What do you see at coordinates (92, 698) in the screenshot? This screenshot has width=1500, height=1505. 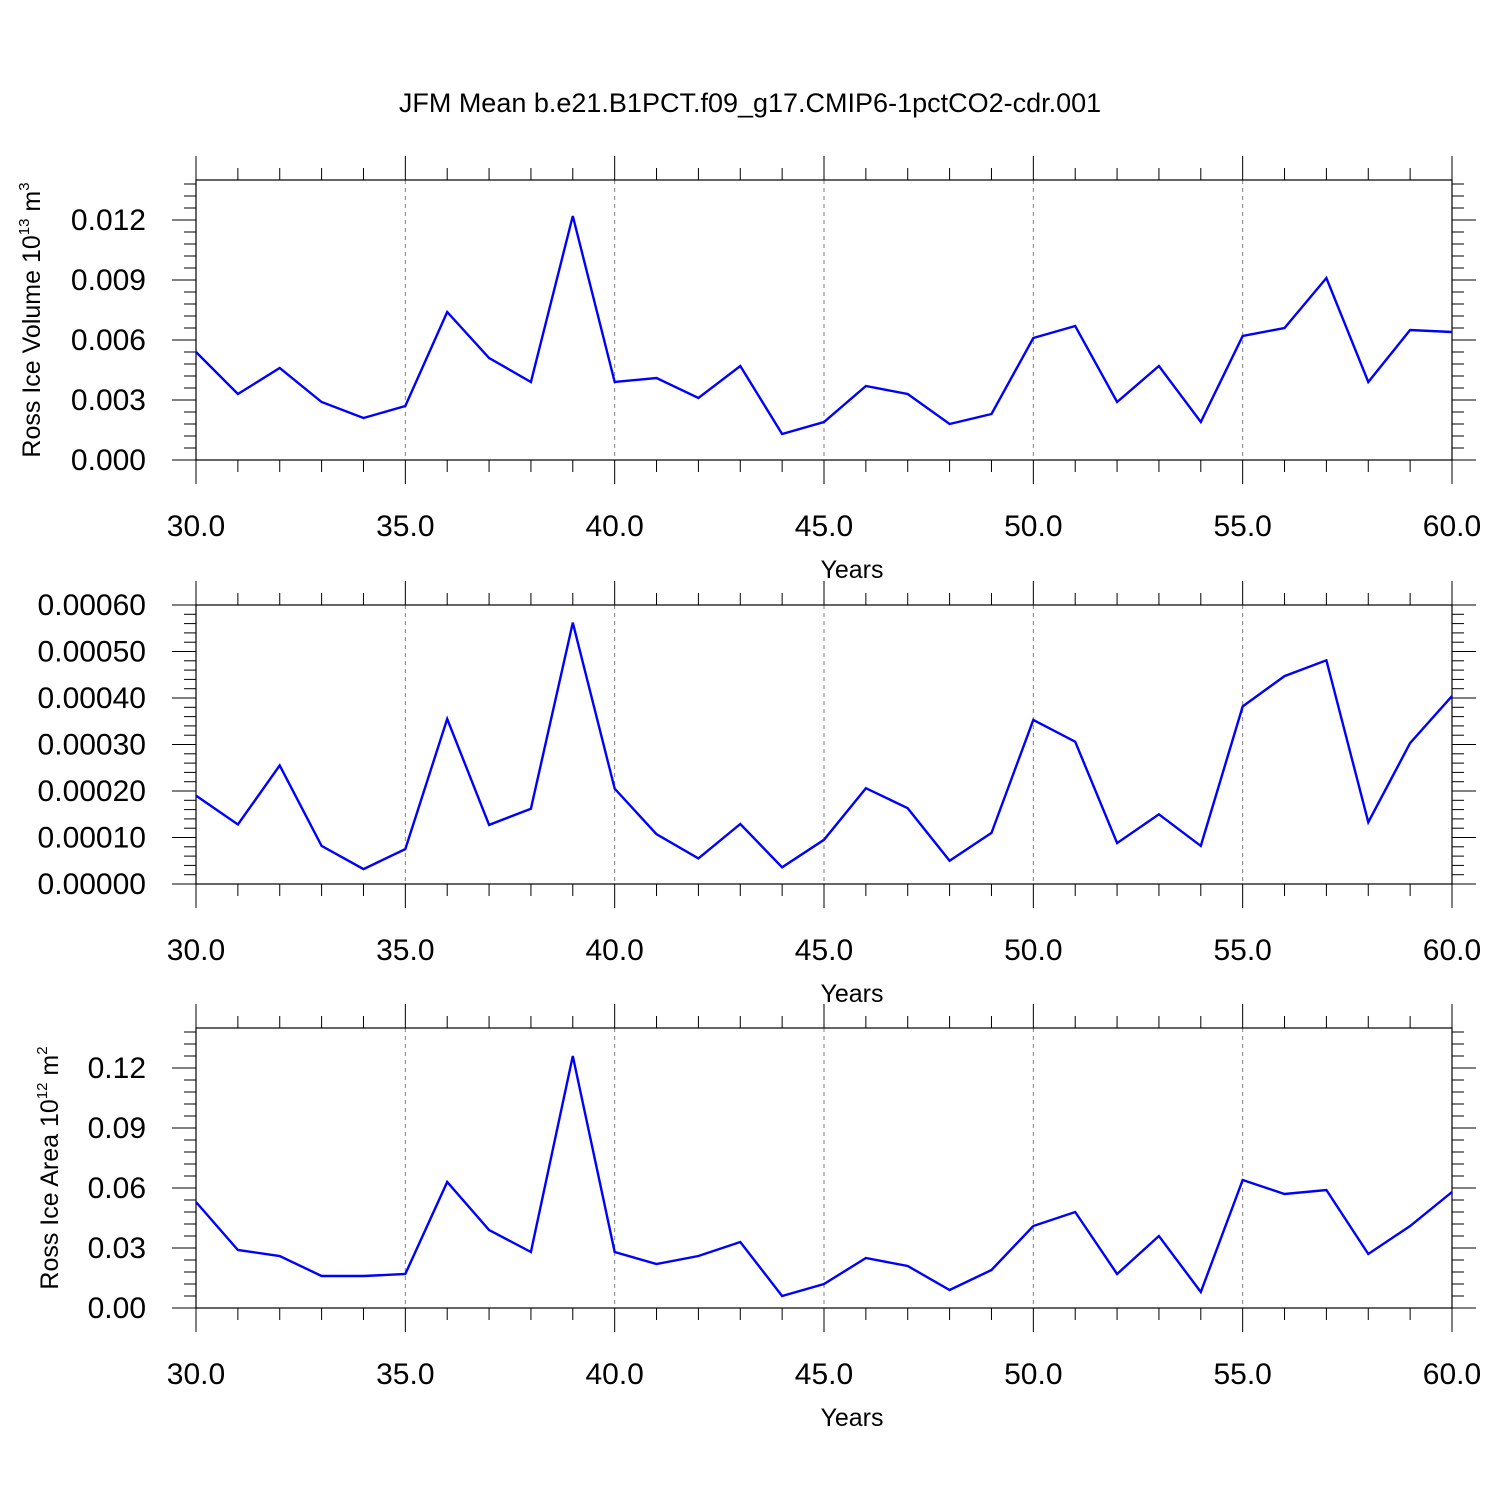 I see `y-tick-label: 0.00040` at bounding box center [92, 698].